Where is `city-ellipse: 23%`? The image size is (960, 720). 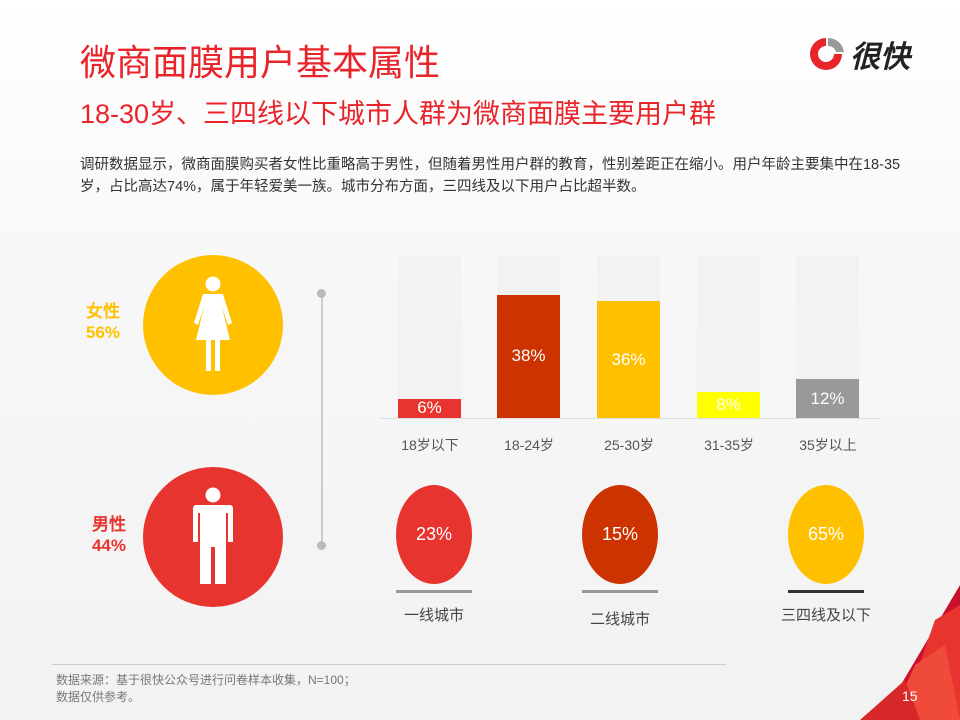
city-ellipse: 23% is located at coordinates (434, 534).